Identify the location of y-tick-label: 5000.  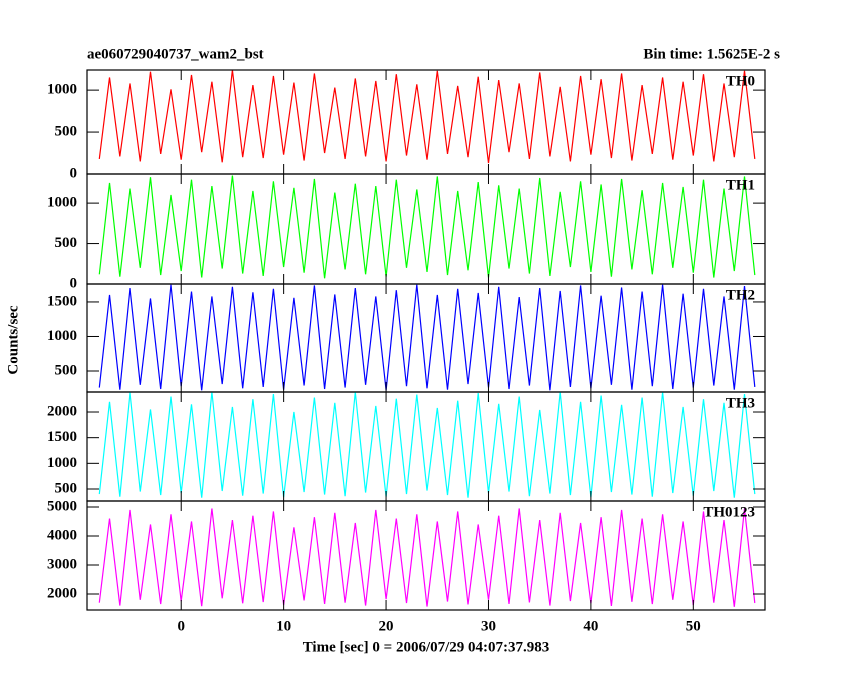
(62, 506).